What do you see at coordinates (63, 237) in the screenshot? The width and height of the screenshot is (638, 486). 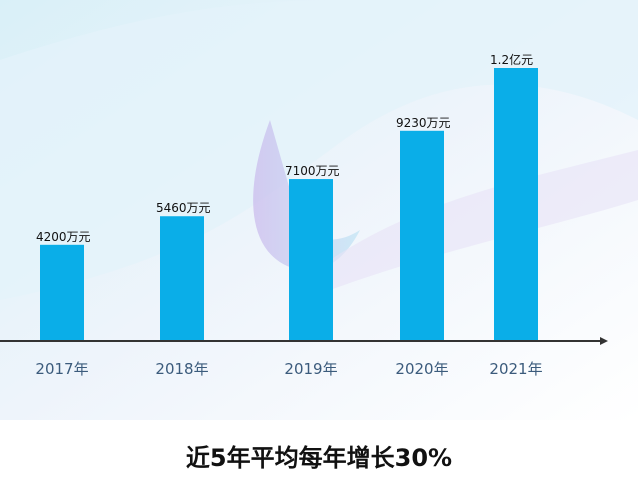 I see `data-label: 4200万元` at bounding box center [63, 237].